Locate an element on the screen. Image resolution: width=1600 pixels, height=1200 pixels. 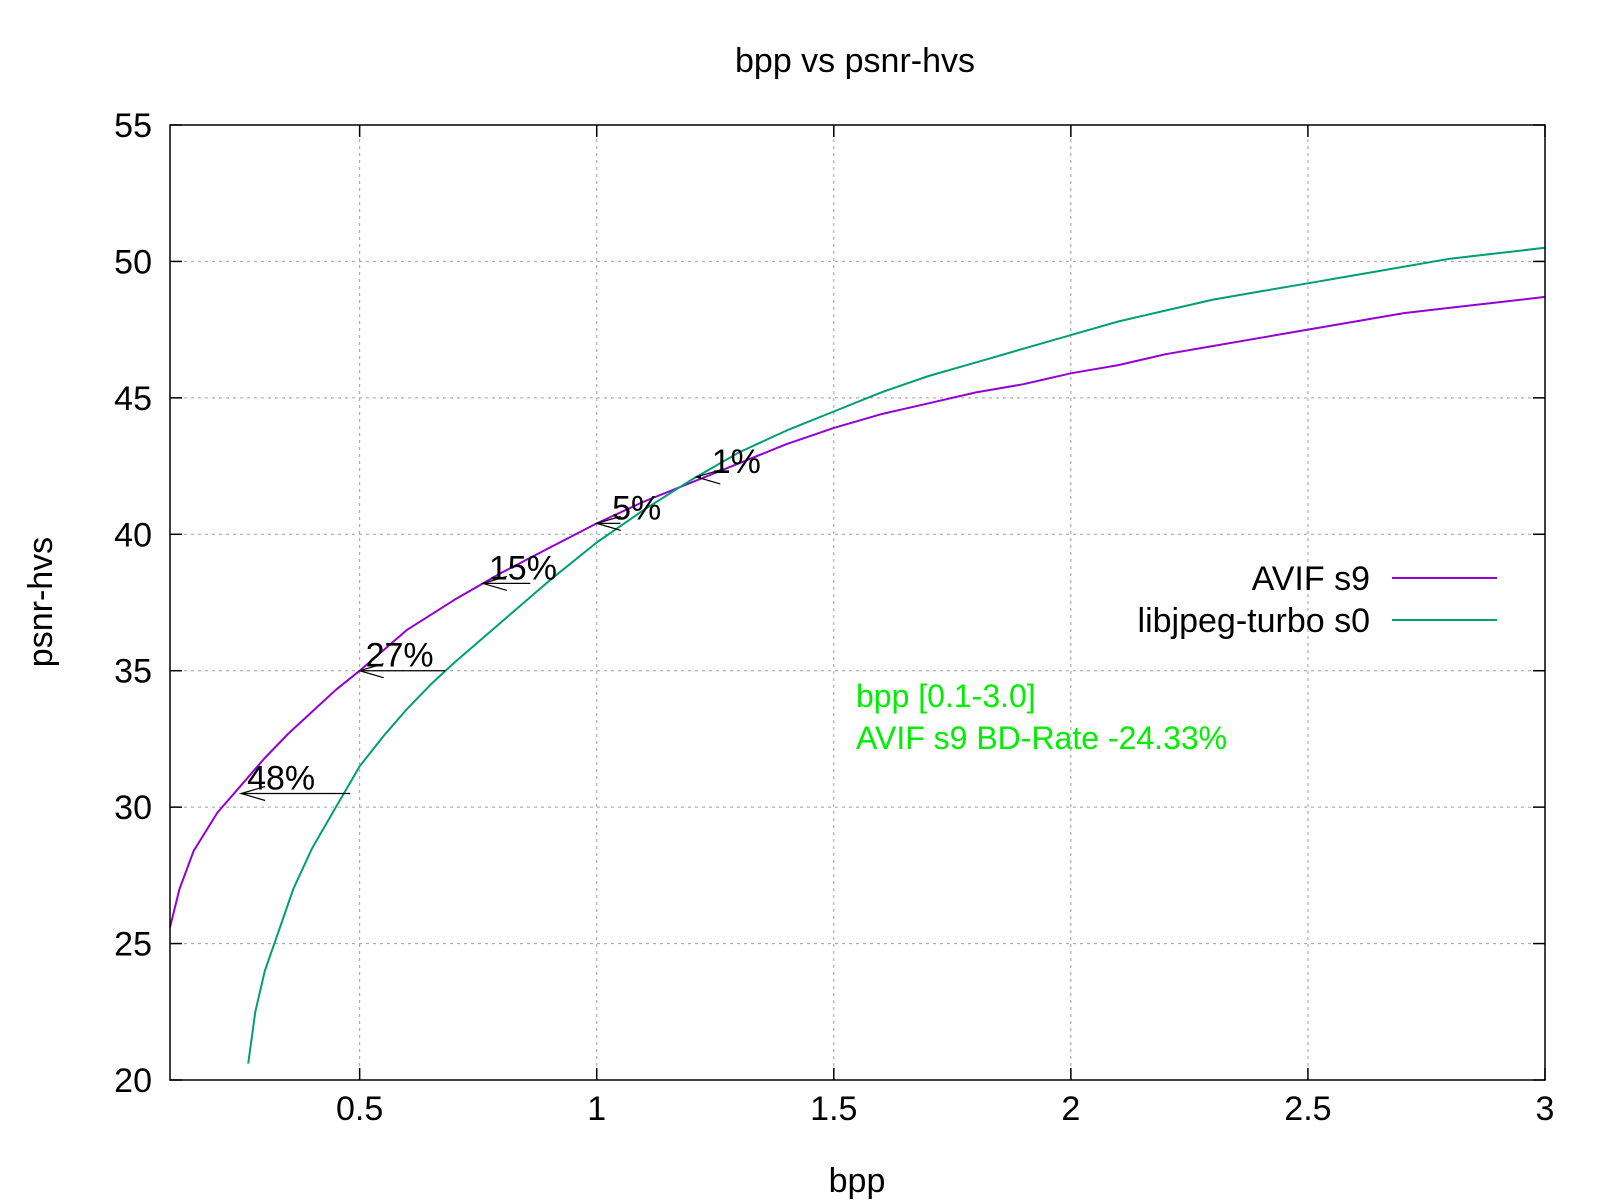
y-tick-label: 35 is located at coordinates (133, 672).